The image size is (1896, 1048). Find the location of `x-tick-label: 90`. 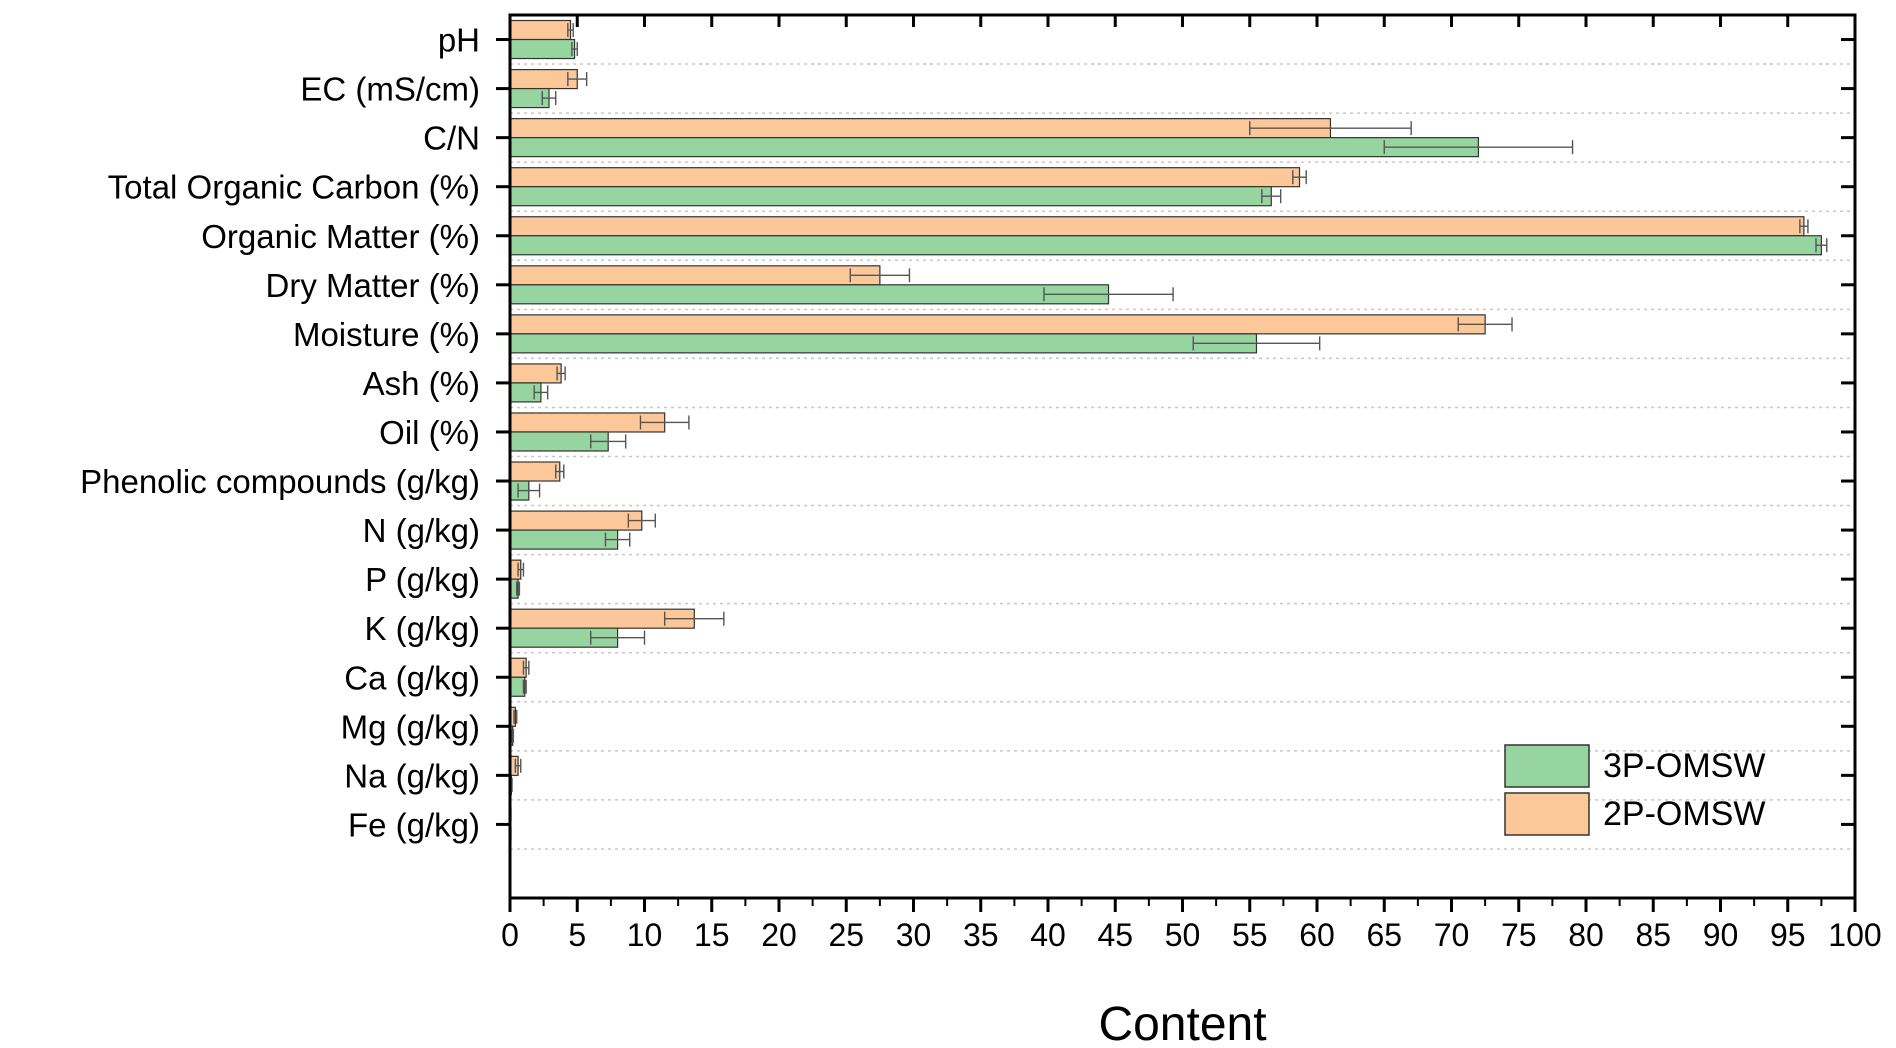

x-tick-label: 90 is located at coordinates (1721, 935).